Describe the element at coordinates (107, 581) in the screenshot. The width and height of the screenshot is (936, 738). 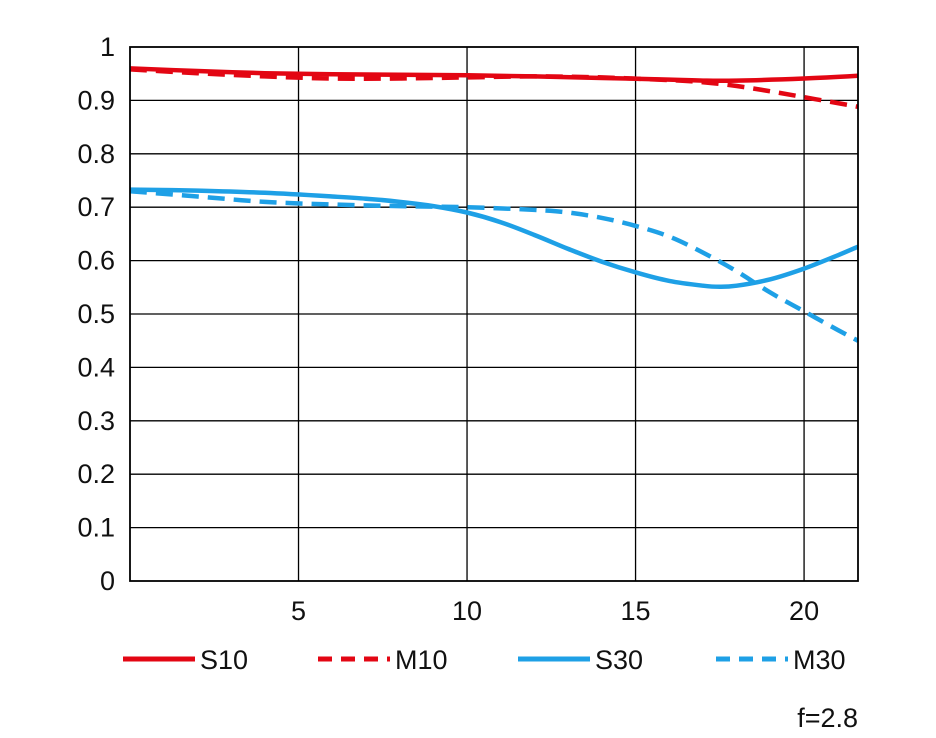
I see `y-tick-label: 0` at that location.